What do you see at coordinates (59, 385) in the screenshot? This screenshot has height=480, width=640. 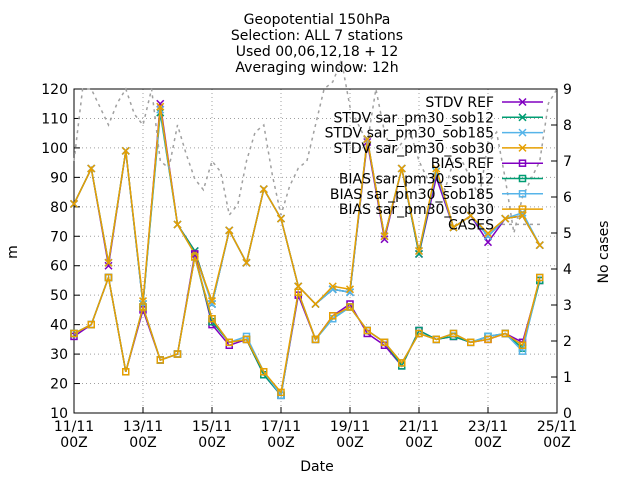 I see `y-tick-label: 20` at bounding box center [59, 385].